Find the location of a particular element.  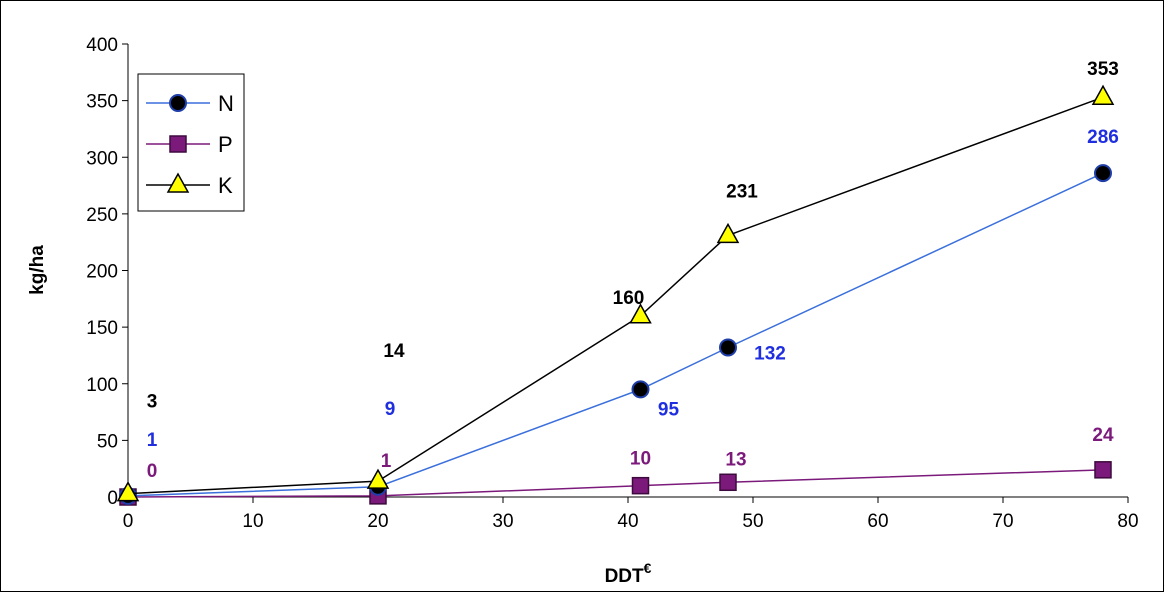

legend-label-K: K is located at coordinates (225, 185).